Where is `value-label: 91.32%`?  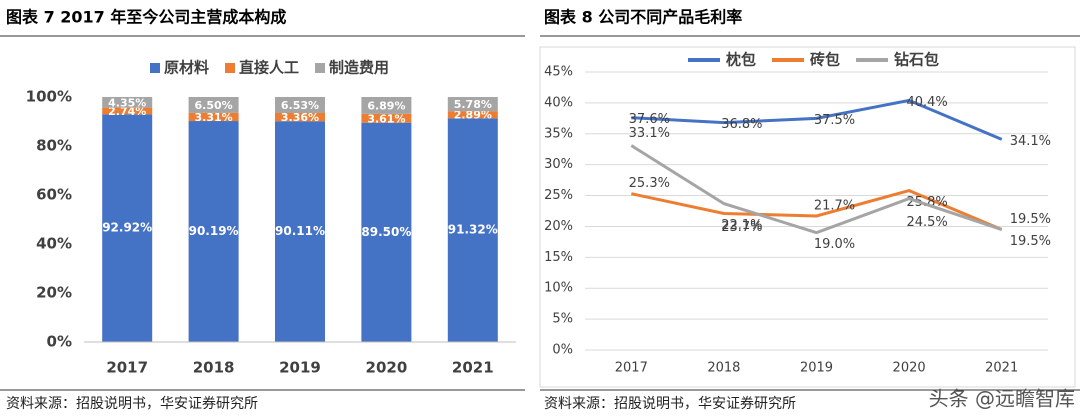 value-label: 91.32% is located at coordinates (473, 230).